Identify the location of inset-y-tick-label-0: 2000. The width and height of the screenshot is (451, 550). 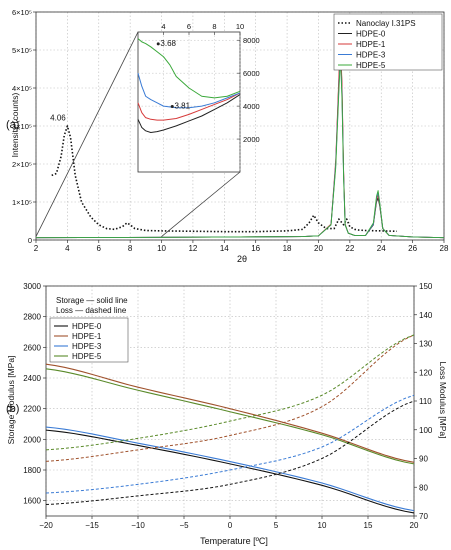
(251, 139).